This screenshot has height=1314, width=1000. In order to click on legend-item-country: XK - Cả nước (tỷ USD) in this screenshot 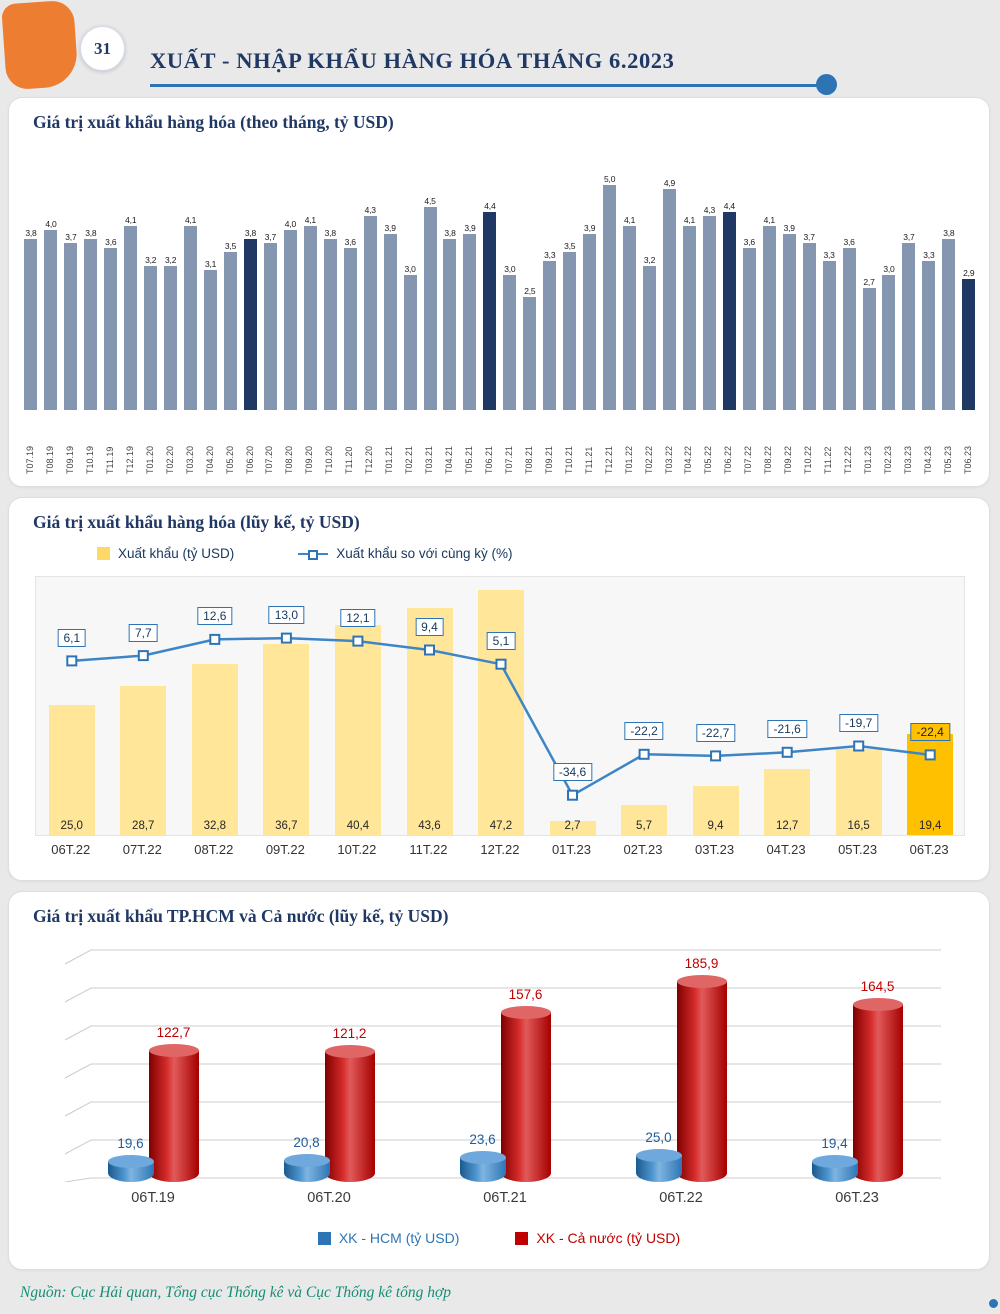, I will do `click(597, 1238)`.